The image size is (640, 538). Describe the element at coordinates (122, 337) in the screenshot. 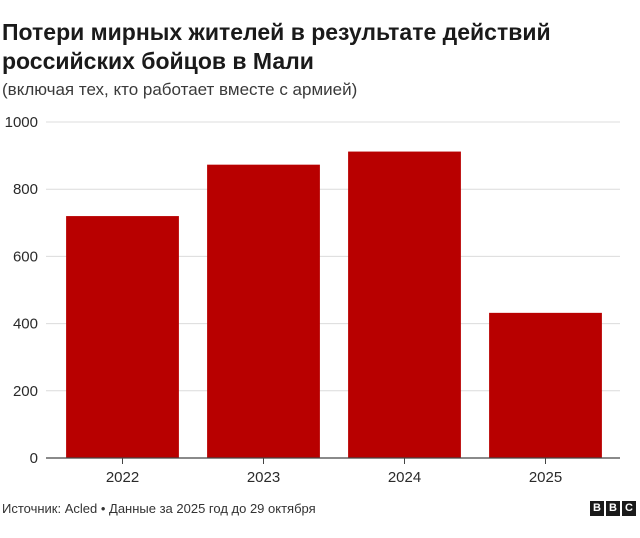

I see `bar-2022` at that location.